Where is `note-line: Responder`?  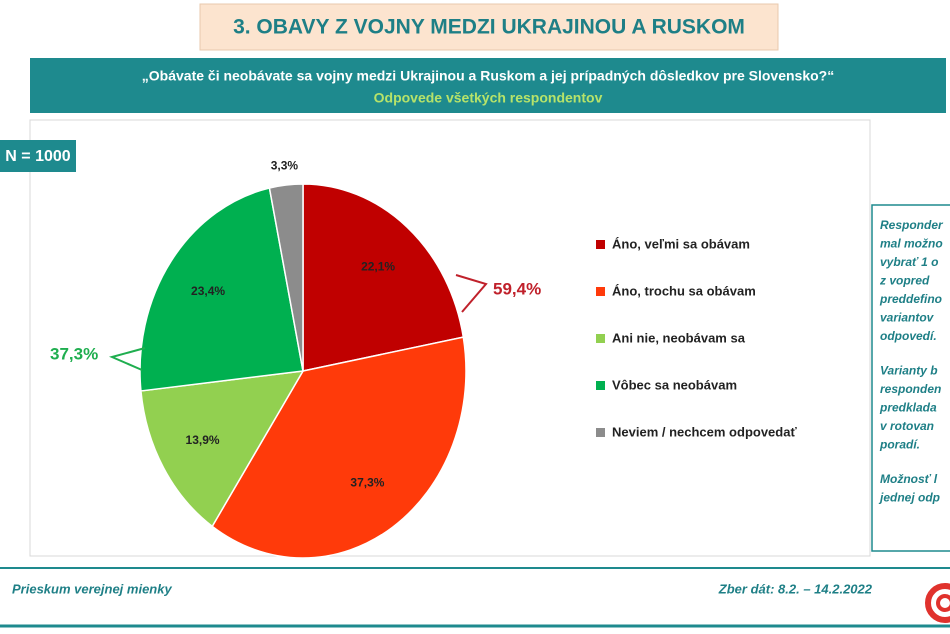
note-line: Responder is located at coordinates (912, 225).